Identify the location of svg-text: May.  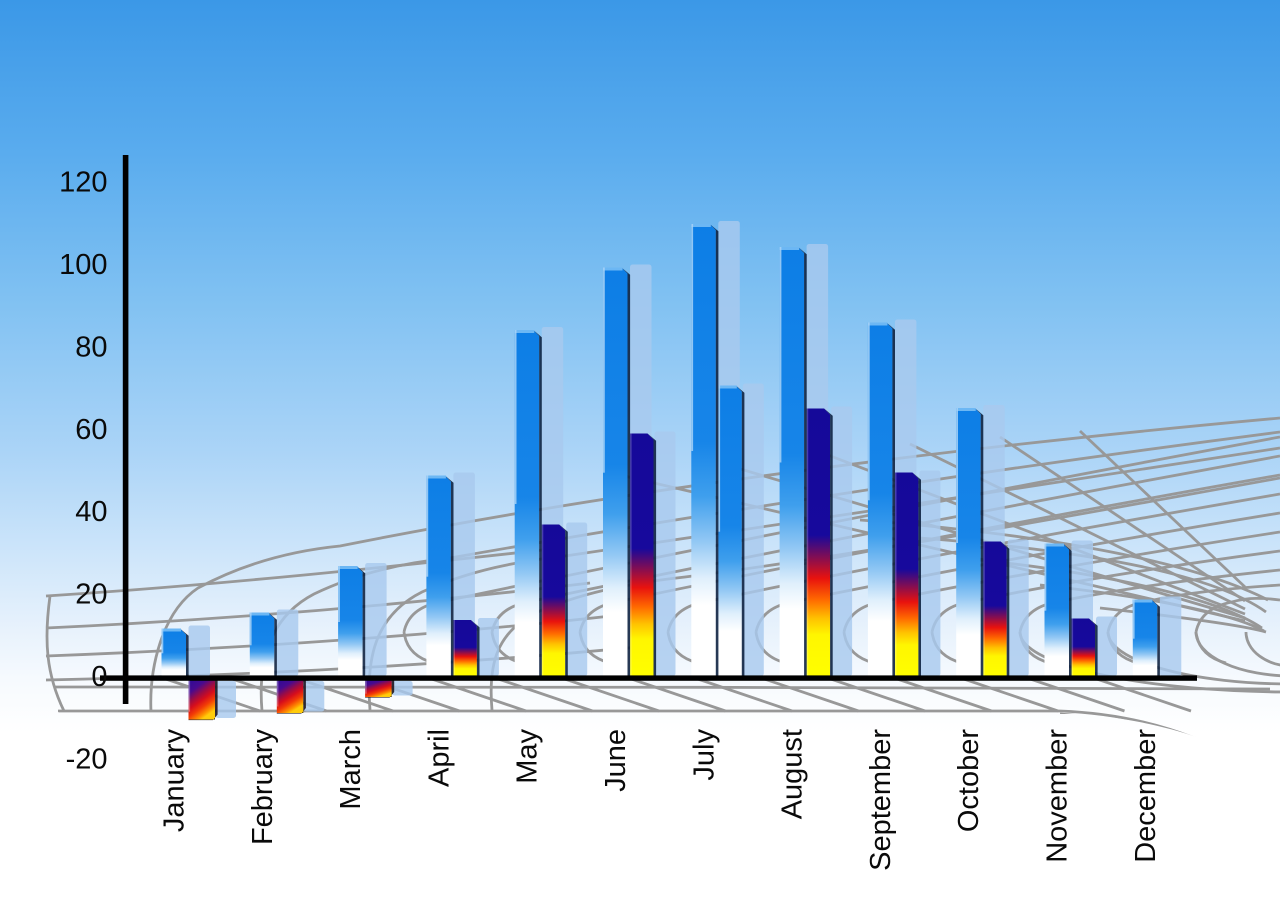
(528, 756).